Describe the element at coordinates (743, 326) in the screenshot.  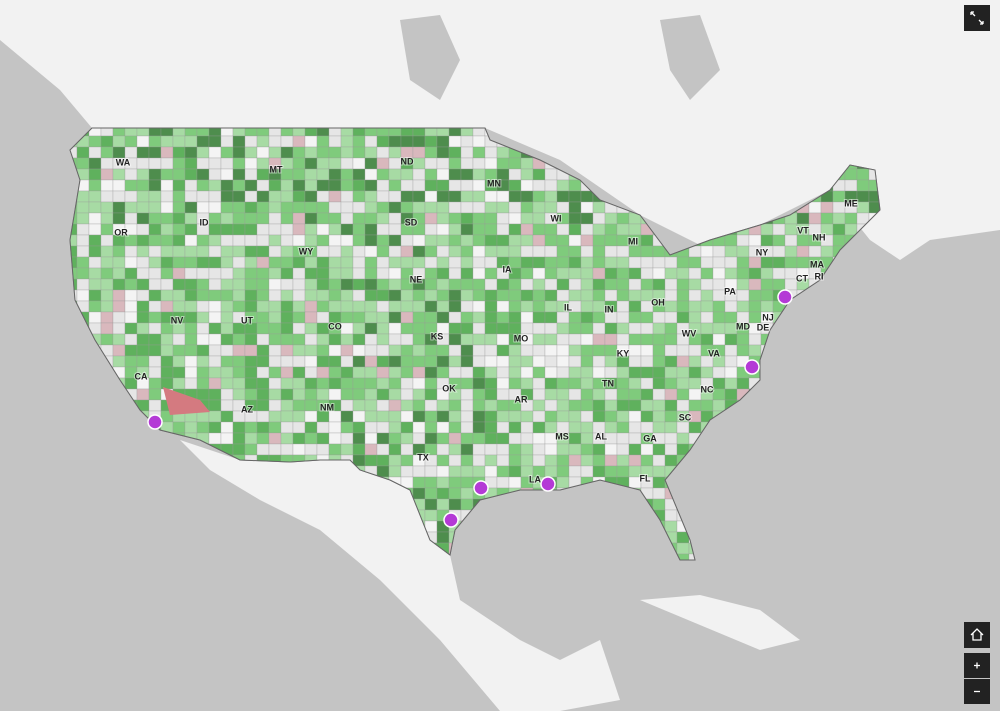
I see `state-label: MD` at that location.